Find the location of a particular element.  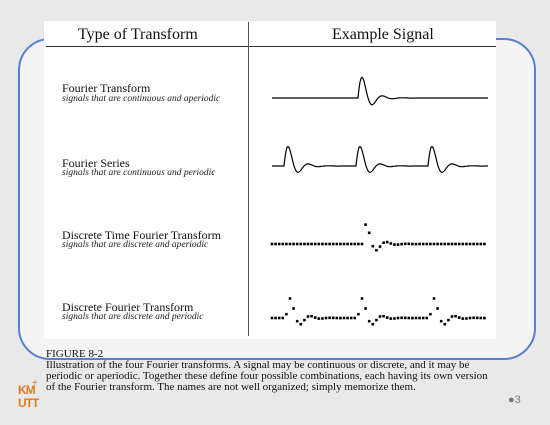

signal-fourier-series is located at coordinates (380, 159).